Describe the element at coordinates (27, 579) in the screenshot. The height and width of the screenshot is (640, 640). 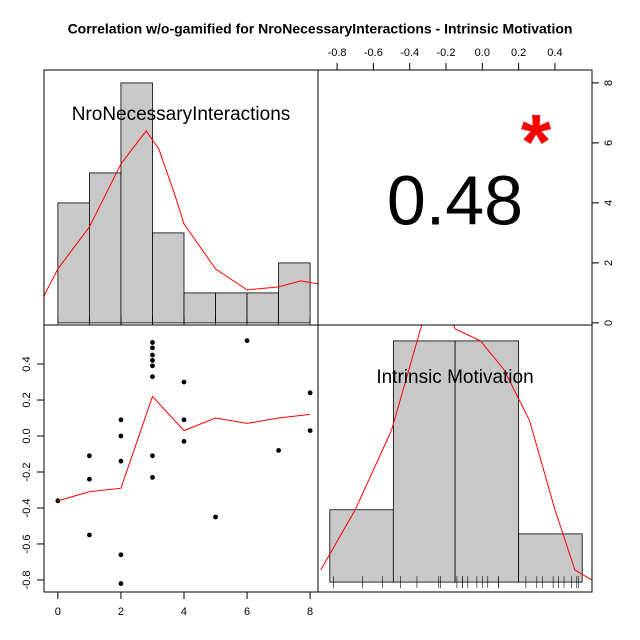
I see `y-tick-label: -0.8` at that location.